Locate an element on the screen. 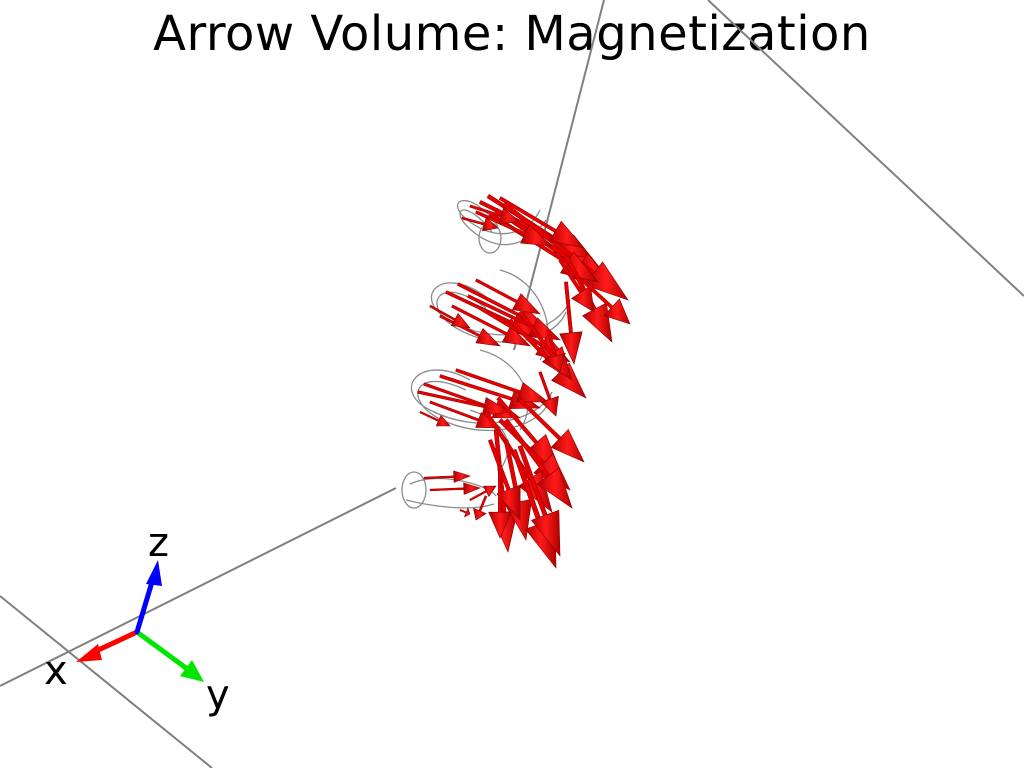 The width and height of the screenshot is (1024, 768). plot-title: Arrow Volume: Magnetization is located at coordinates (512, 34).